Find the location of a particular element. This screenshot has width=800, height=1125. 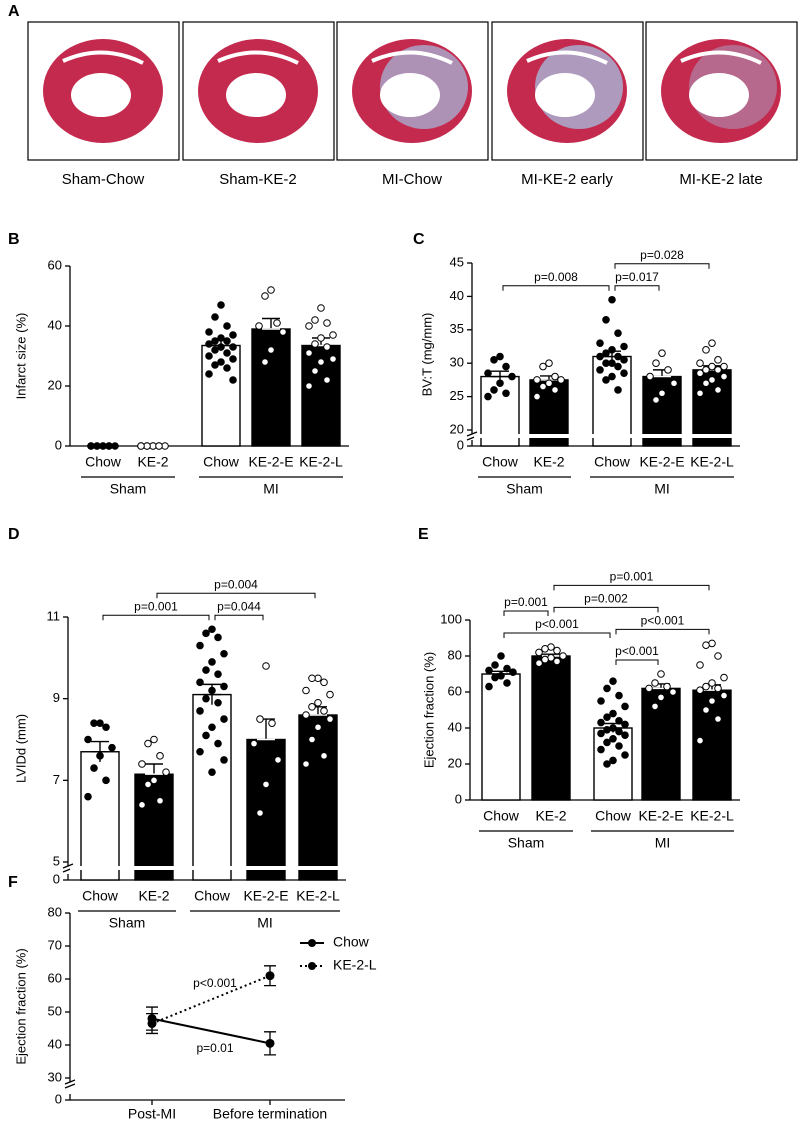

y-tick-label: 30 is located at coordinates (457, 362).